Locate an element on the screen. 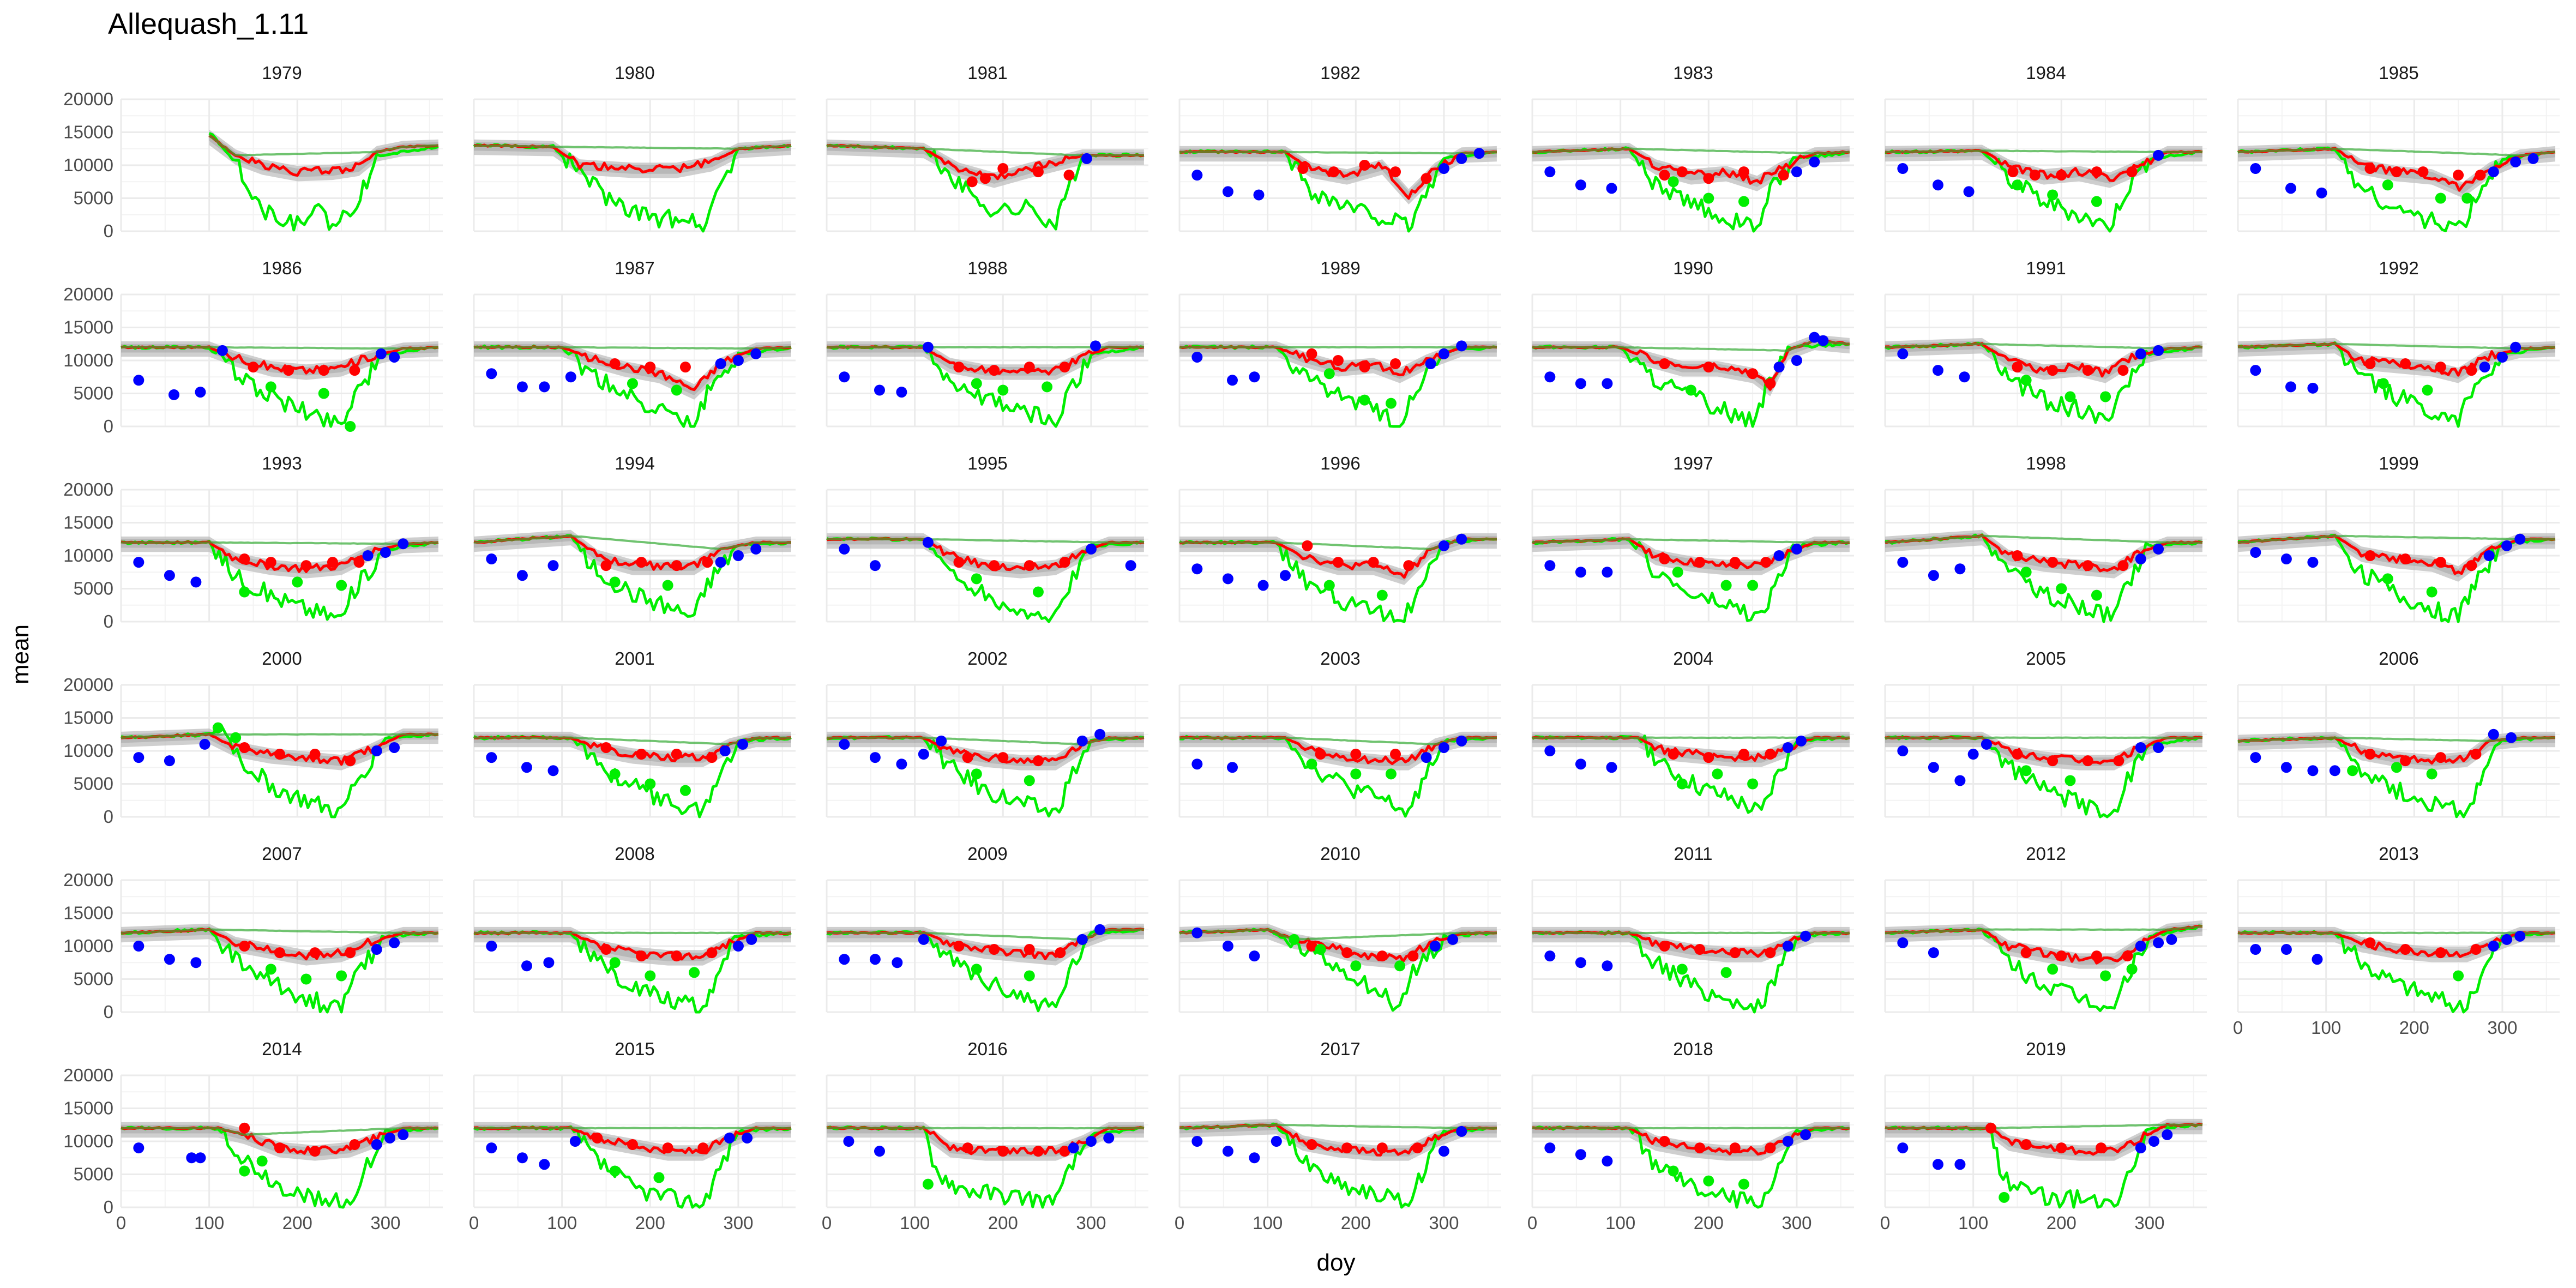 The height and width of the screenshot is (1288, 2576). facet-strip-label: 2010 is located at coordinates (1340, 854).